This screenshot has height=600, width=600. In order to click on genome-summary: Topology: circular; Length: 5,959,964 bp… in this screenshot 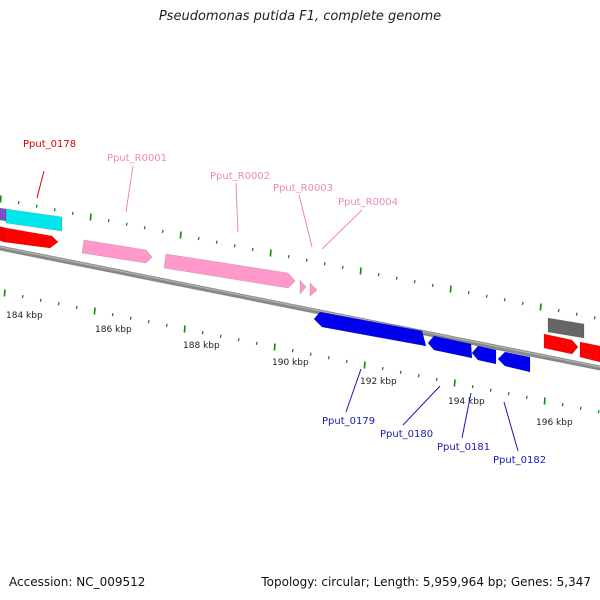, I will do `click(426, 582)`.